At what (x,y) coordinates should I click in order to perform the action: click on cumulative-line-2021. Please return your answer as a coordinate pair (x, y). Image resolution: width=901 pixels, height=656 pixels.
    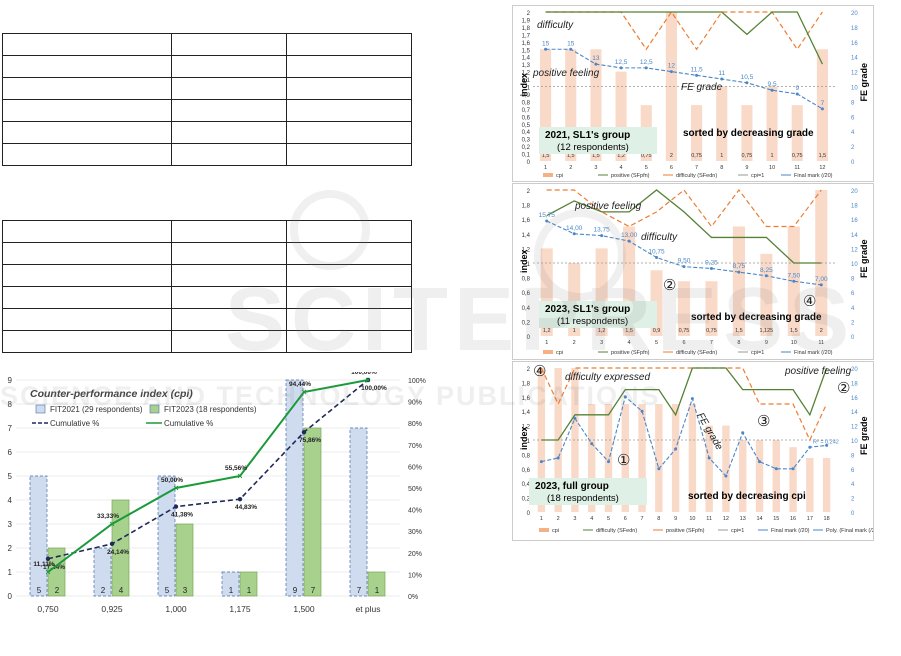
    Looking at the image, I should click on (208, 469).